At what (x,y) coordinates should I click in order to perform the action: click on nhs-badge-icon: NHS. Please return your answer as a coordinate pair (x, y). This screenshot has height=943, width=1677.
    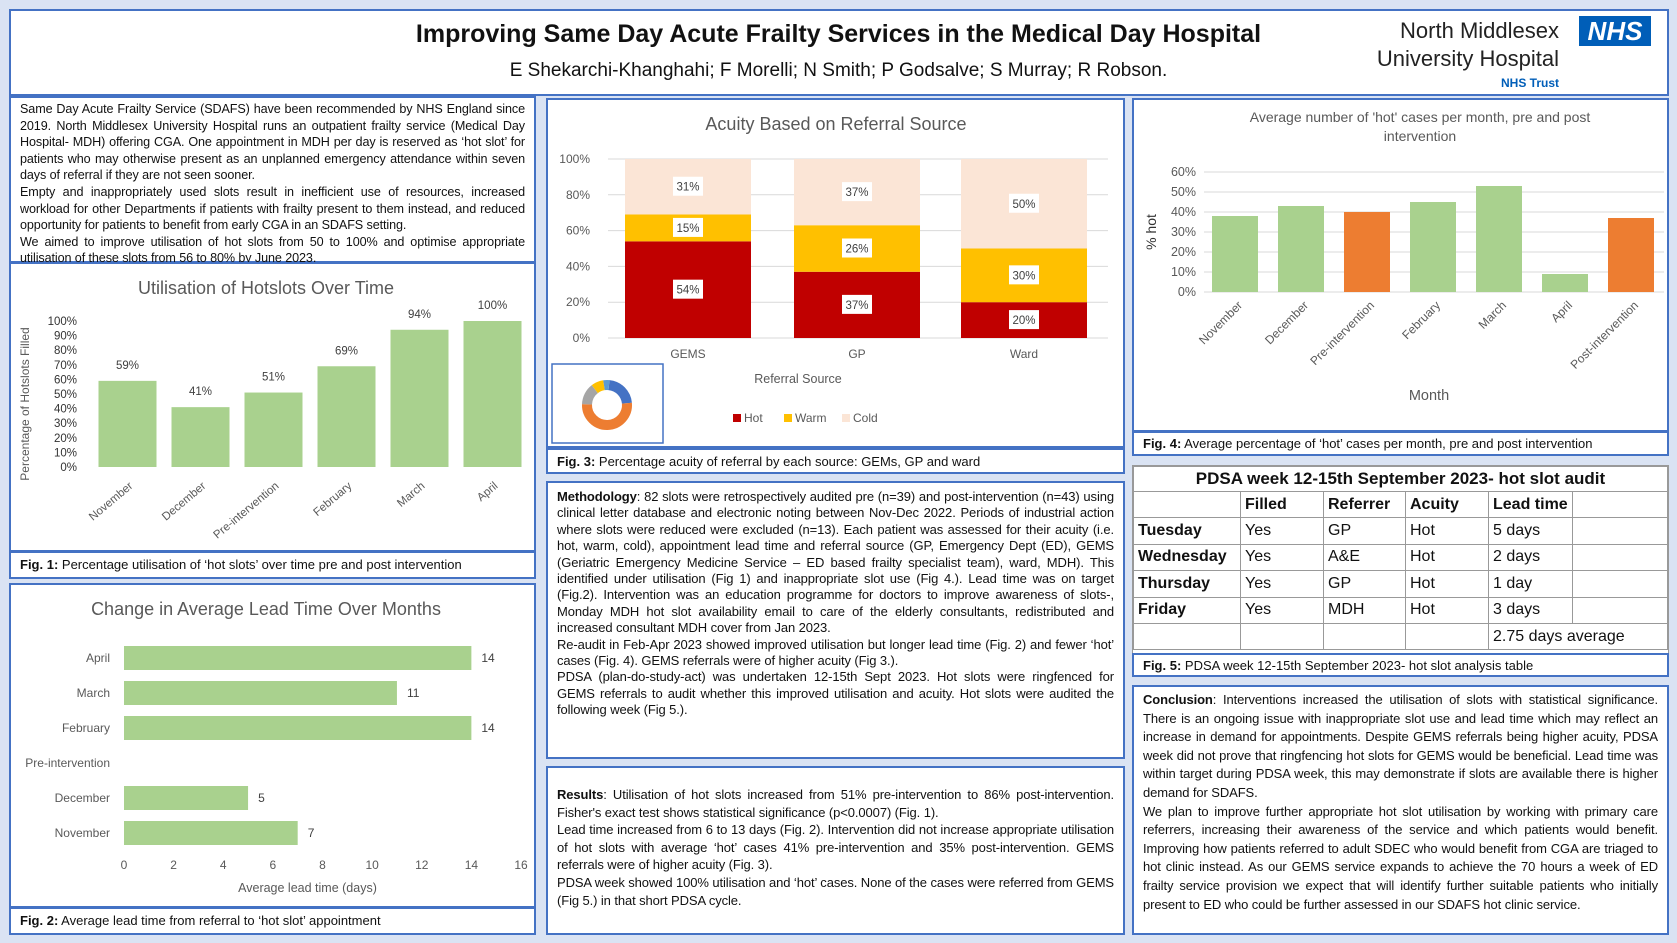
    Looking at the image, I should click on (1615, 31).